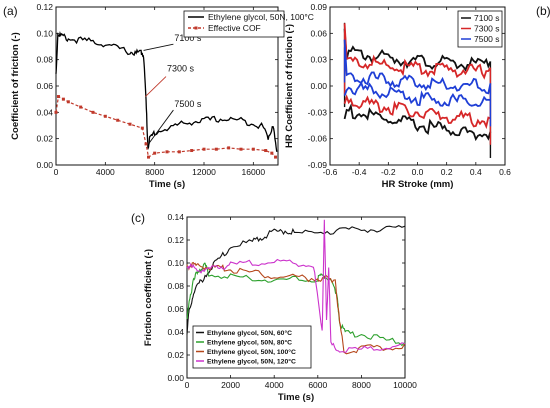 Image resolution: width=550 pixels, height=408 pixels. Describe the element at coordinates (318, 112) in the screenshot. I see `y-tick-label: -0.03` at that location.